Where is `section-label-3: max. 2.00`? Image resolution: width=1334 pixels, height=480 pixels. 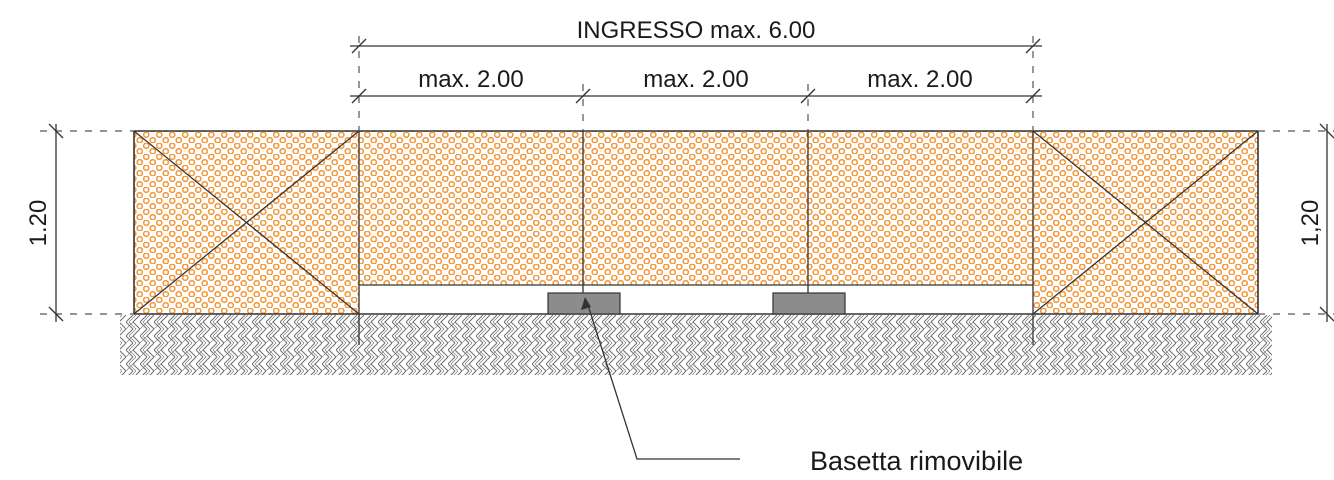 section-label-3: max. 2.00 is located at coordinates (919, 79).